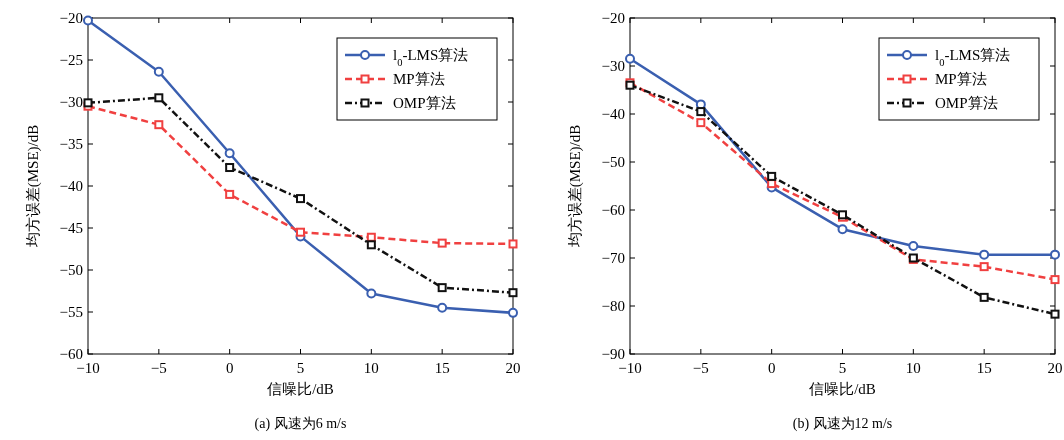  I want to click on y-tick-label: −80, so click(613, 306).